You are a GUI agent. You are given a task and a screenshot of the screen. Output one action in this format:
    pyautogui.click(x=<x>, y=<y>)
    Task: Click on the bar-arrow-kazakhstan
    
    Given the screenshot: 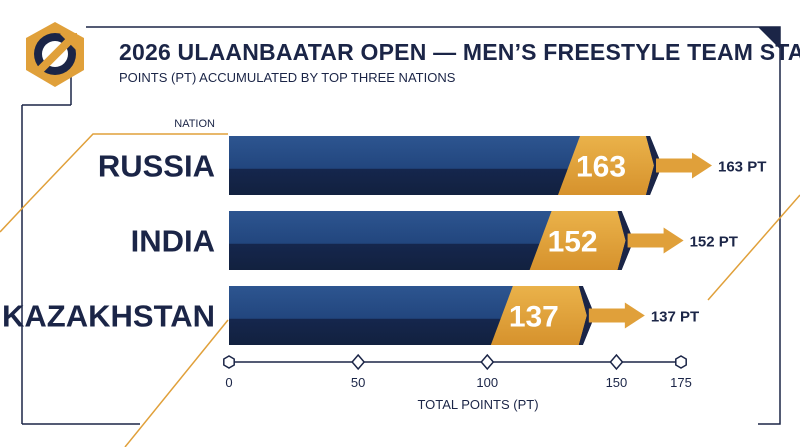 What is the action you would take?
    pyautogui.click(x=616, y=315)
    